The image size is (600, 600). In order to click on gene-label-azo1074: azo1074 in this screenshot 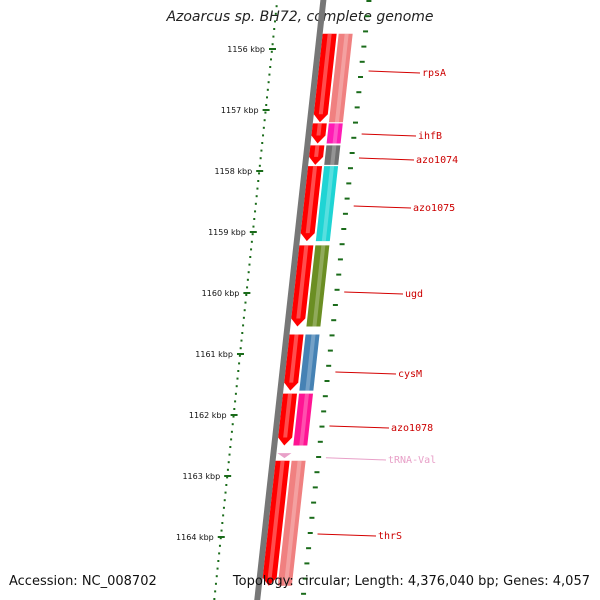, I will do `click(437, 160)`.